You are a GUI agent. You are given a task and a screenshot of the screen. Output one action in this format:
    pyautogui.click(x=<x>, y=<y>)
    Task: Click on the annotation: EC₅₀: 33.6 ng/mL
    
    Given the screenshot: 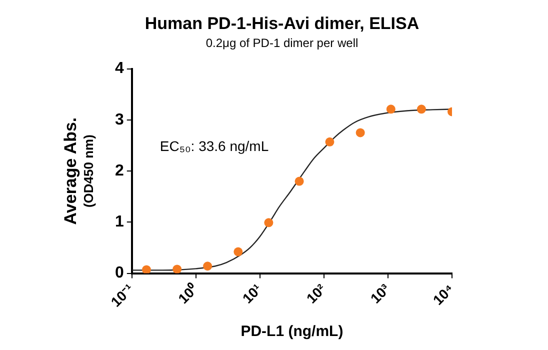 What is the action you would take?
    pyautogui.click(x=214, y=146)
    